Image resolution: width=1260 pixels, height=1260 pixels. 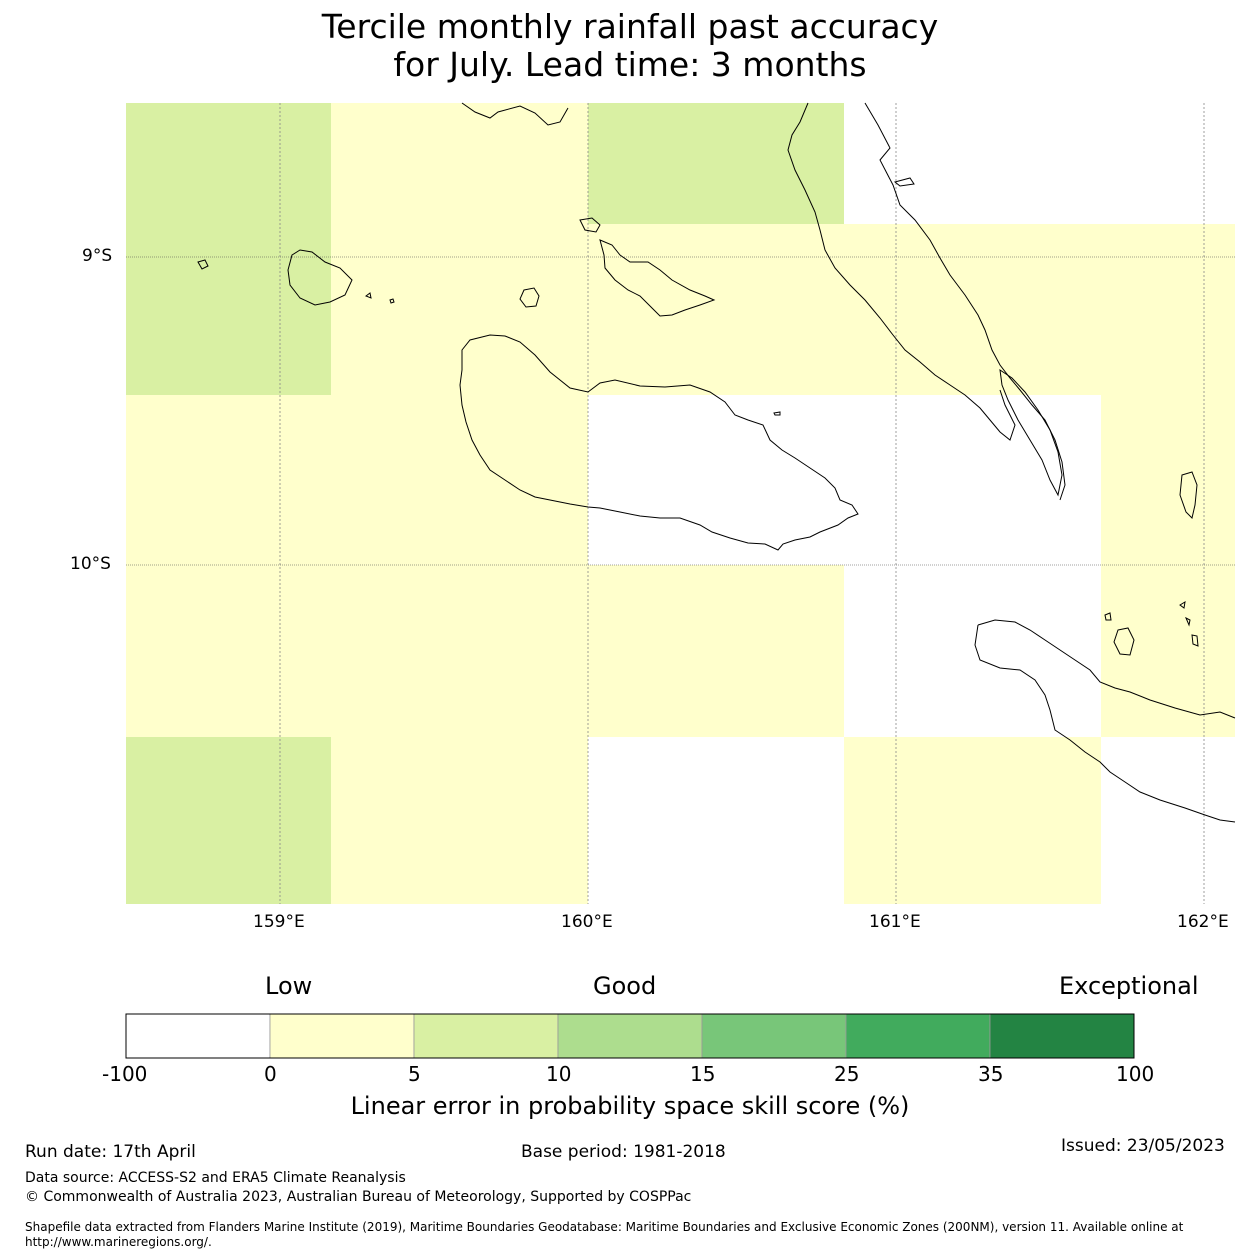 I want to click on colorbar-tick: 5, so click(x=414, y=1074).